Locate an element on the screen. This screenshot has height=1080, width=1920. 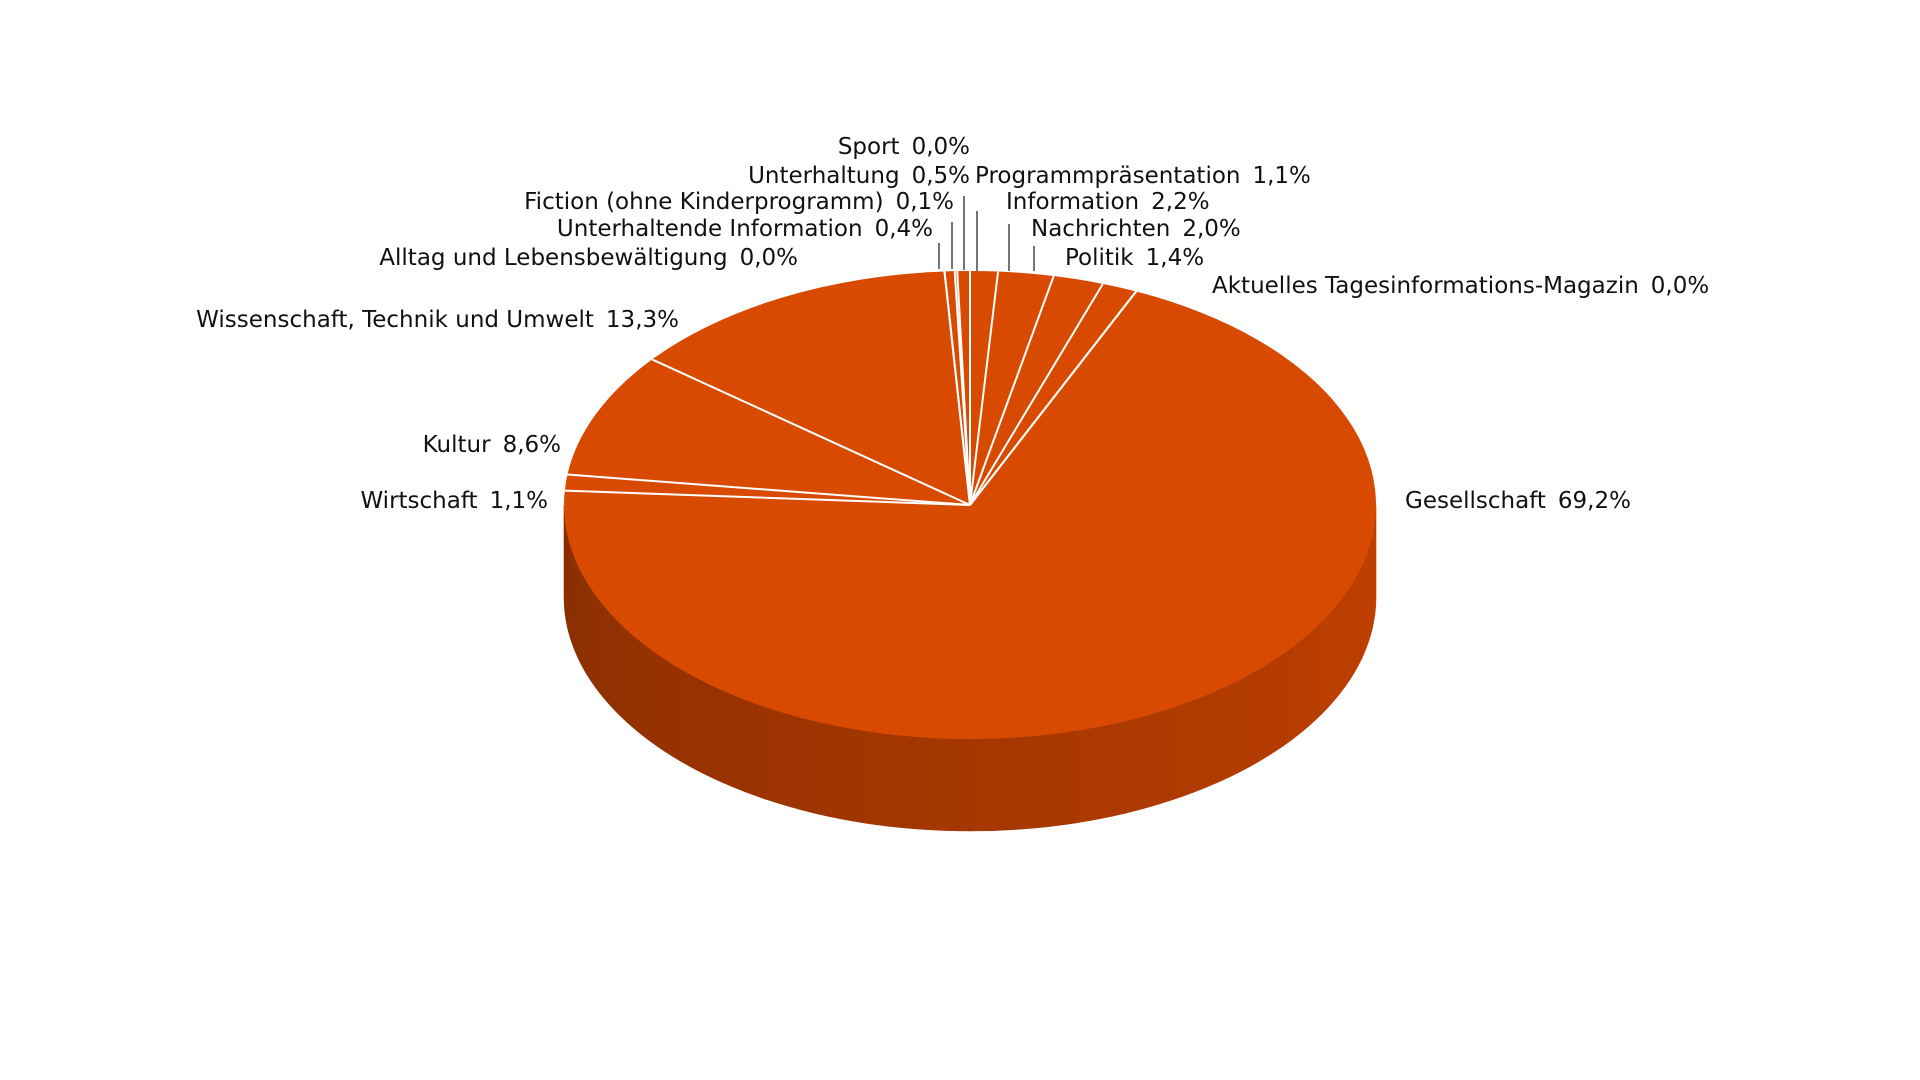
slice-label: Sport 0,0% is located at coordinates (904, 147).